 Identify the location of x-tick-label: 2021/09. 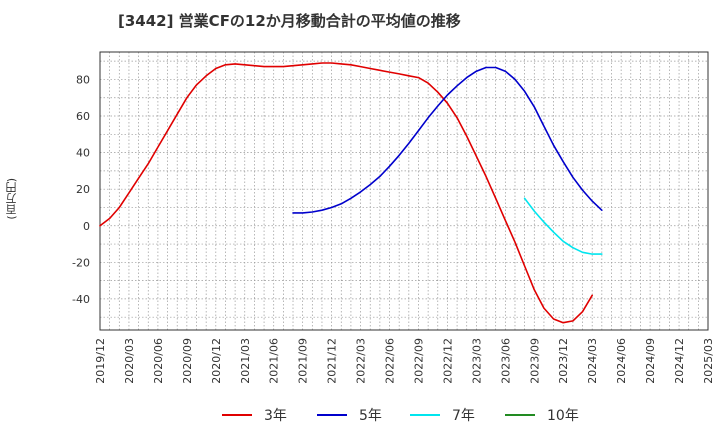
(303, 361).